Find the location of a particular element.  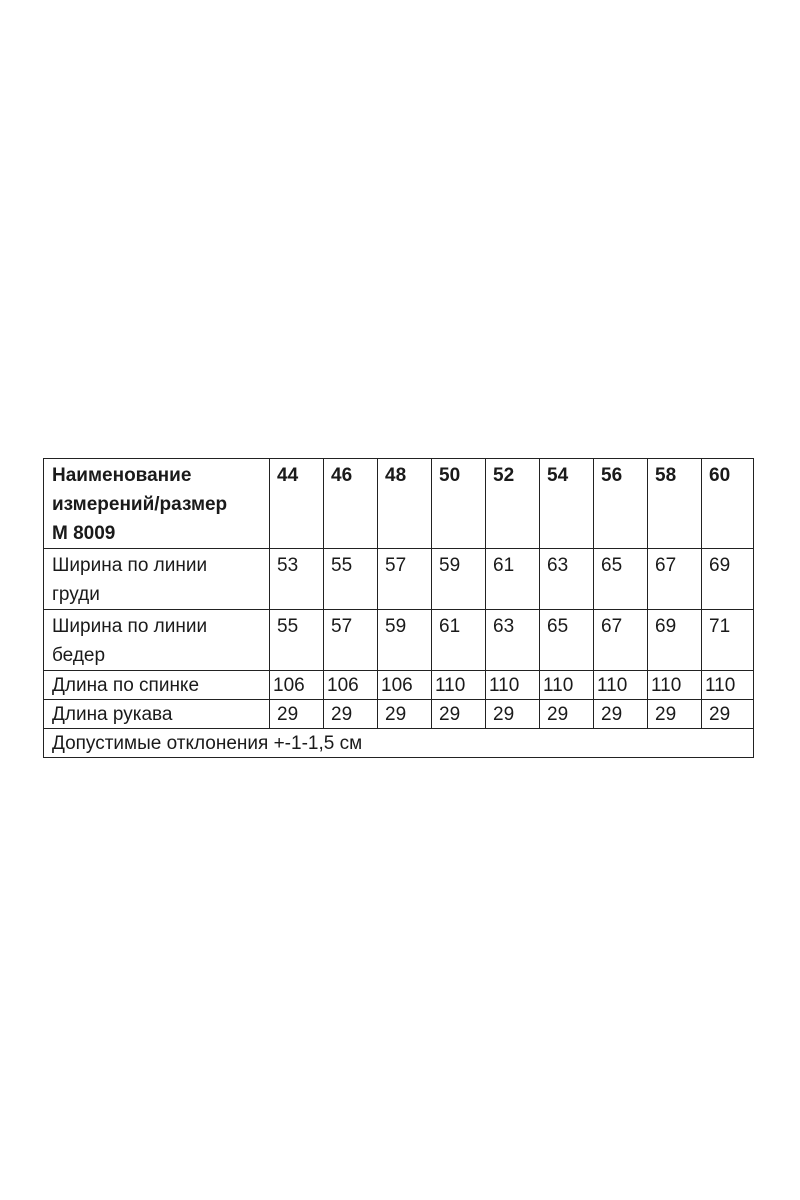

measurement-value-cell: 71 is located at coordinates (727, 640).